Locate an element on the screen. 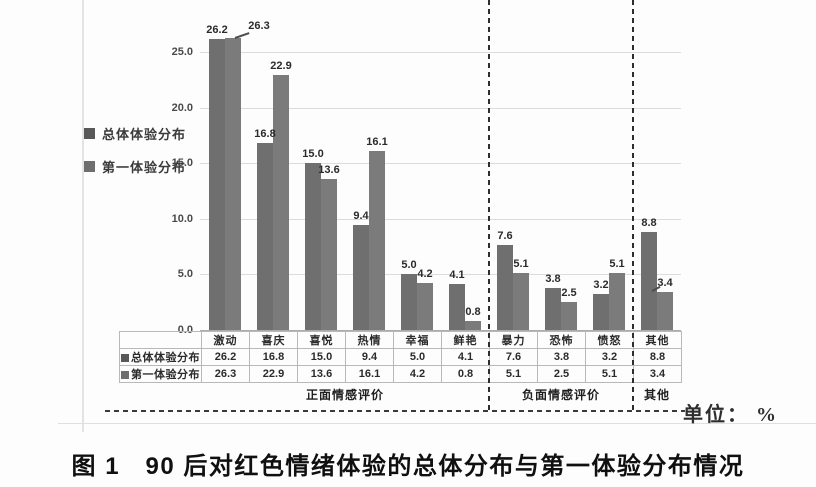 The height and width of the screenshot is (487, 816). group-label-2: 负面情感评价 is located at coordinates (560, 395).